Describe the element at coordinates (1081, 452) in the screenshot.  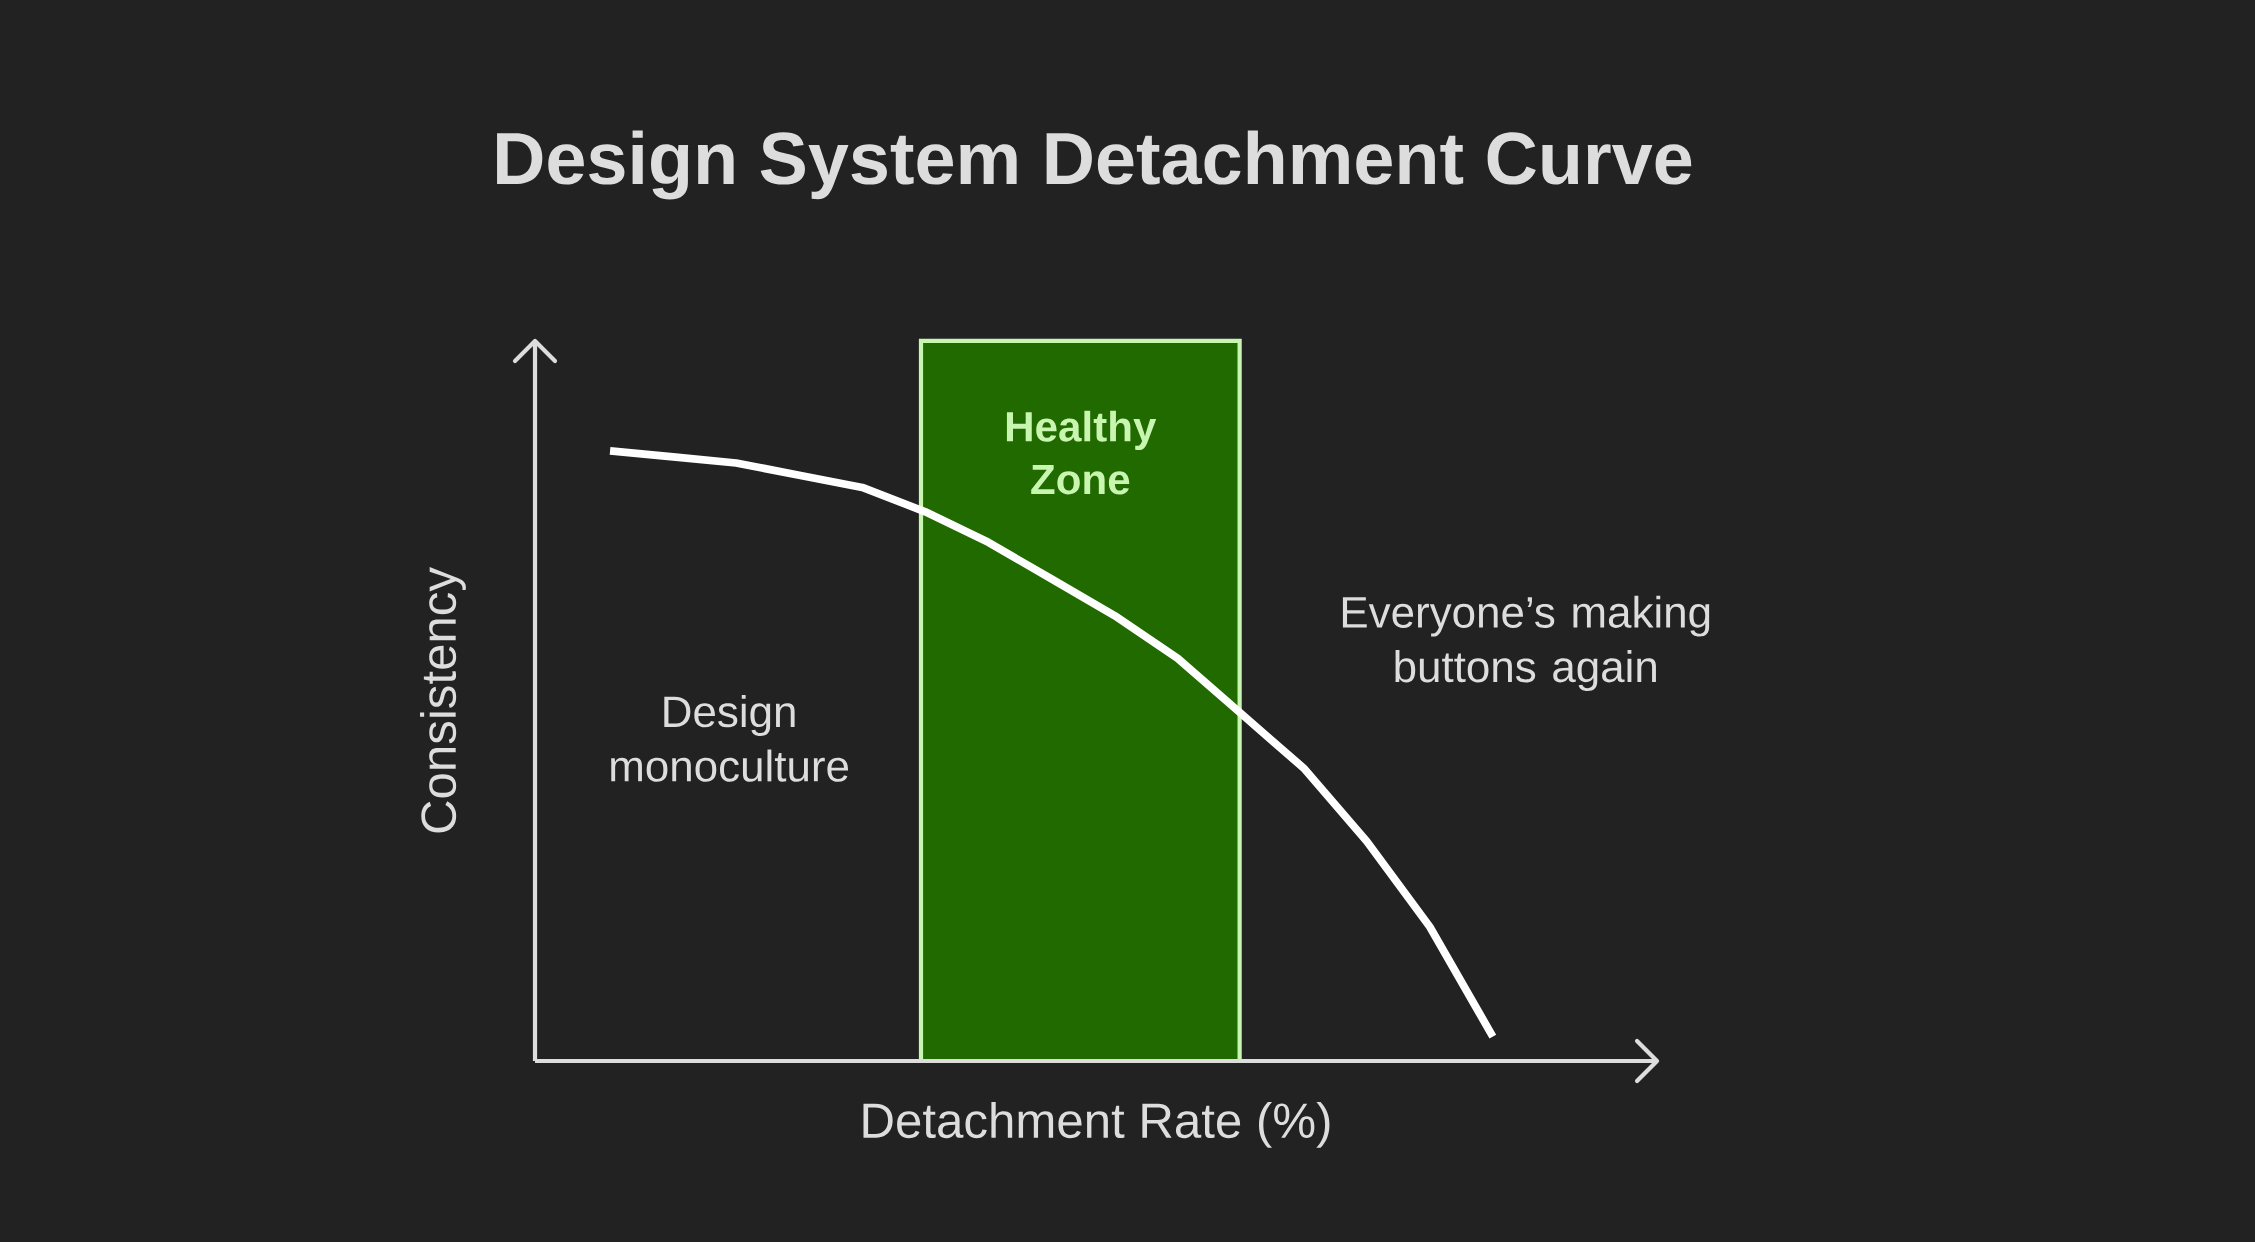
I see `annotation: Healthy Zone` at that location.